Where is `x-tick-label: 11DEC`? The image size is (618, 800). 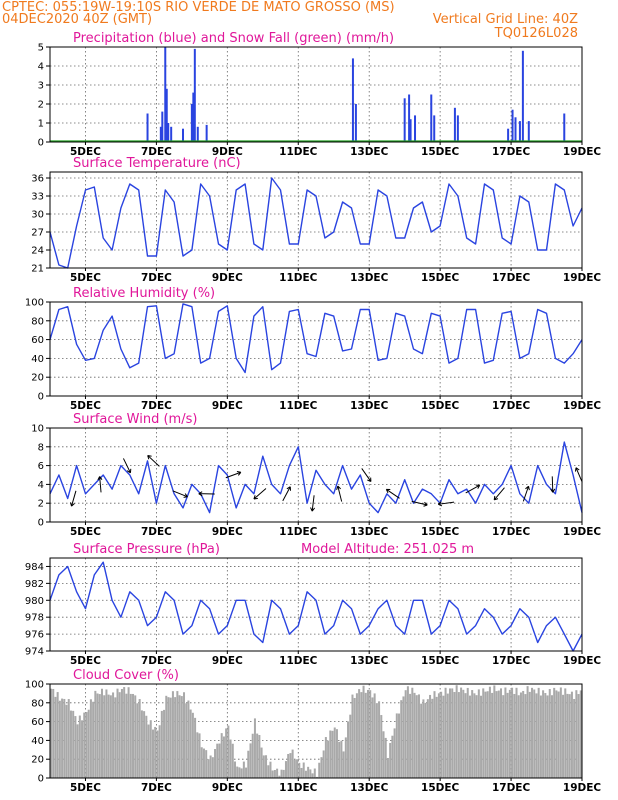
x-tick-label: 11DEC is located at coordinates (298, 661).